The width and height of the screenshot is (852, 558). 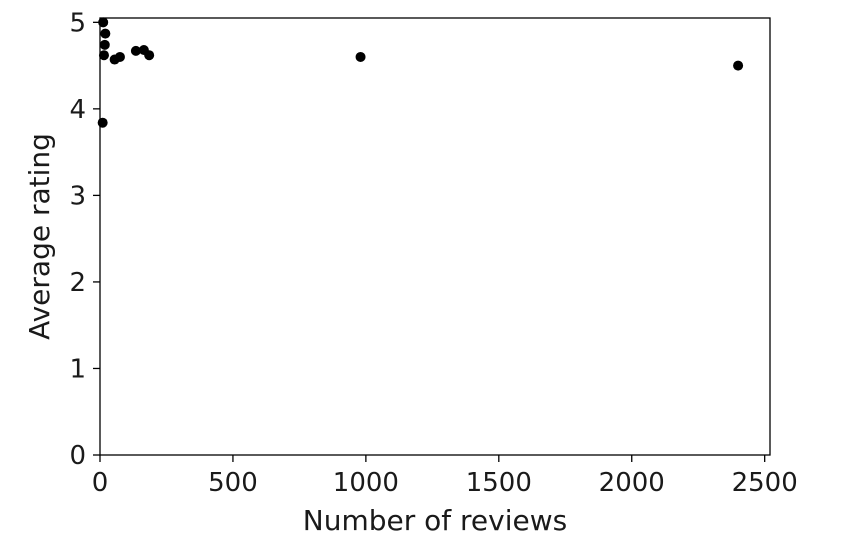 I want to click on x-tick-label: 0, so click(x=100, y=483).